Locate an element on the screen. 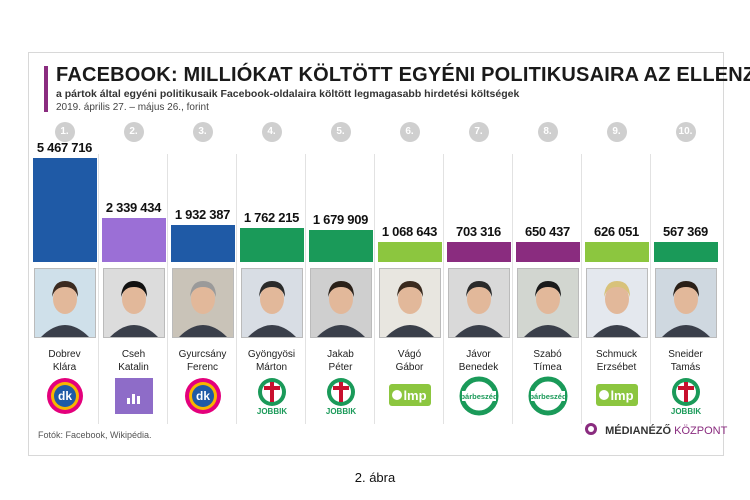  party-logo: lmp is located at coordinates (410, 396).